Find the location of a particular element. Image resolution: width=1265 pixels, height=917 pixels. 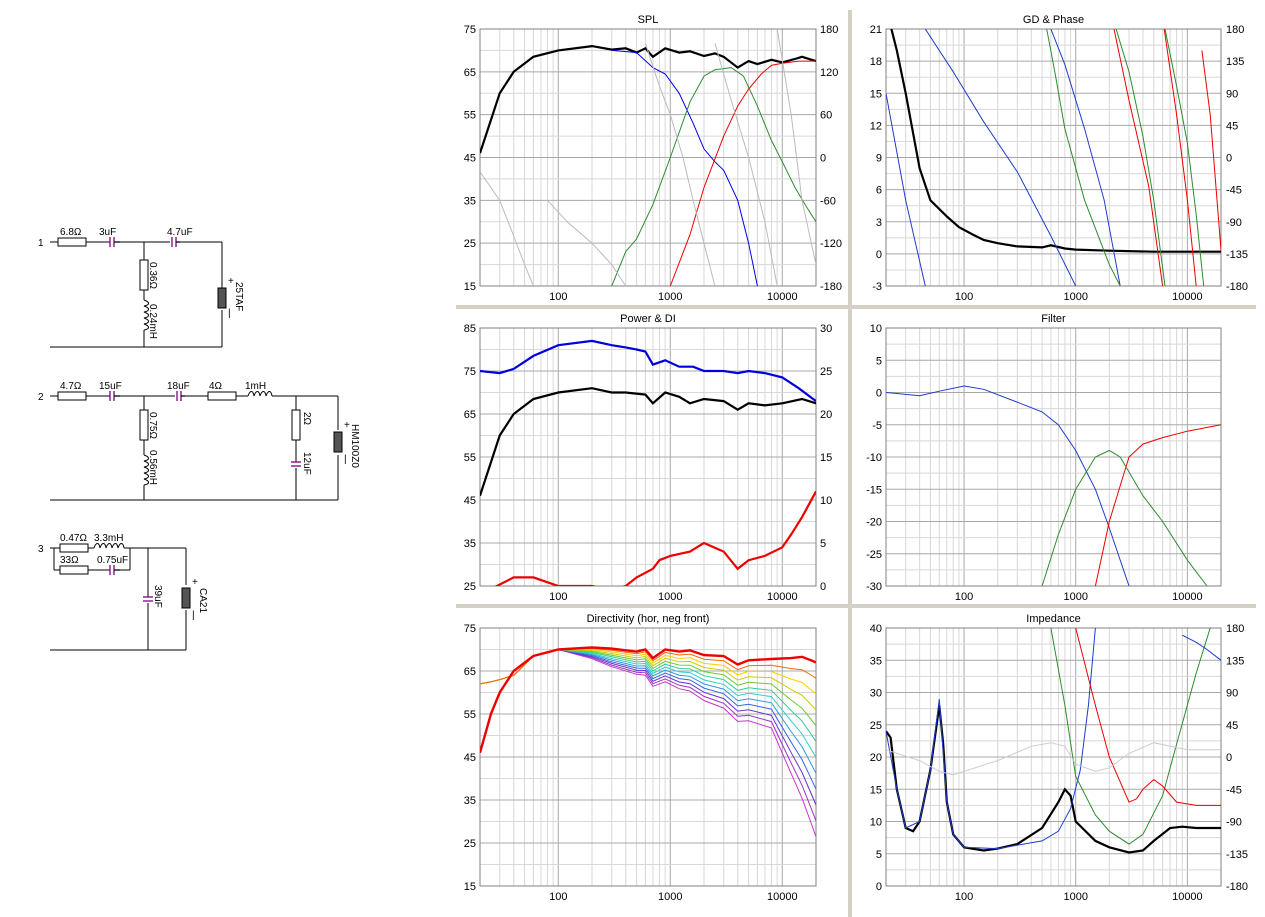

c2-label: 4.7uF is located at coordinates (180, 232).